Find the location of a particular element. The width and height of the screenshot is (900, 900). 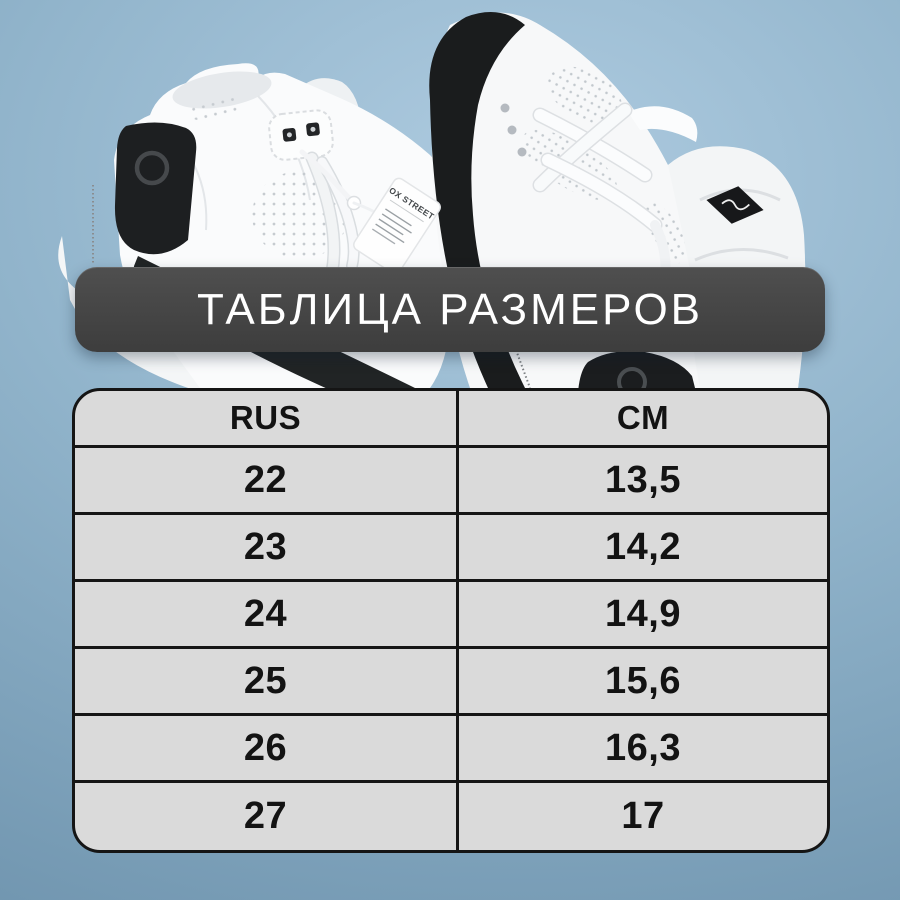

column-header-rus: RUS is located at coordinates (267, 419).